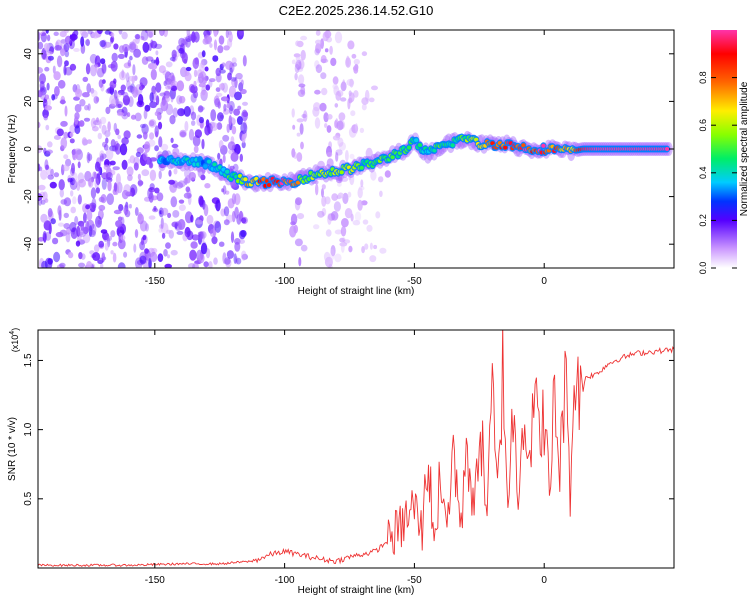  Describe the element at coordinates (12, 149) in the screenshot. I see `spectrogram-y-label: Frequency (Hz)` at that location.